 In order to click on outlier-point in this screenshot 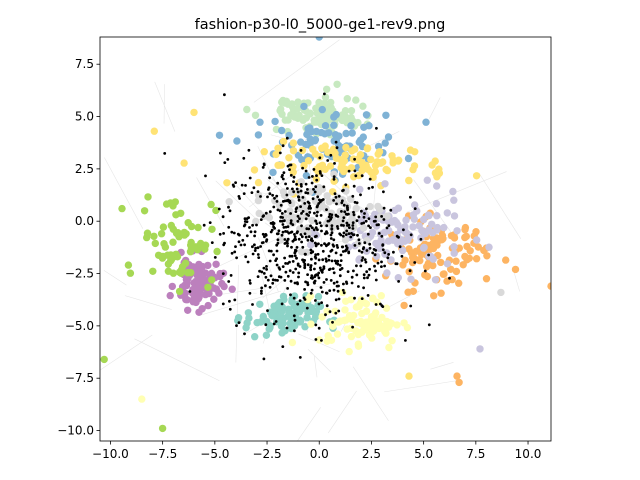, I will do `click(409, 376)`.